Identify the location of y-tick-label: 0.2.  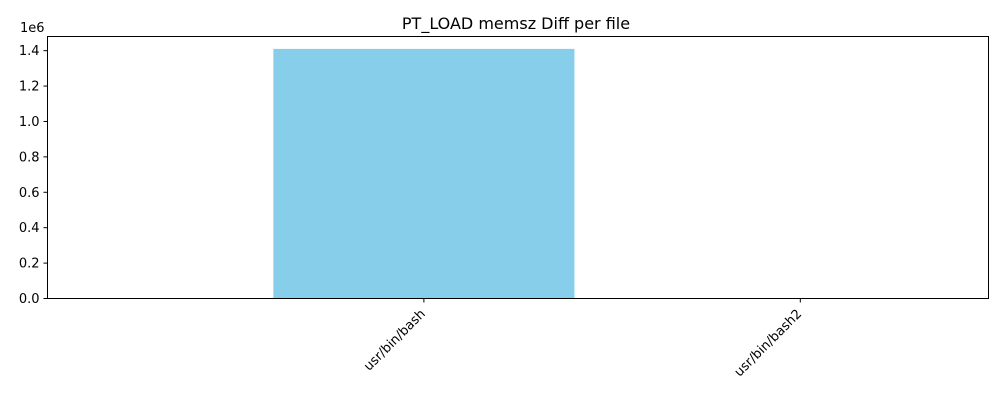
(29, 264).